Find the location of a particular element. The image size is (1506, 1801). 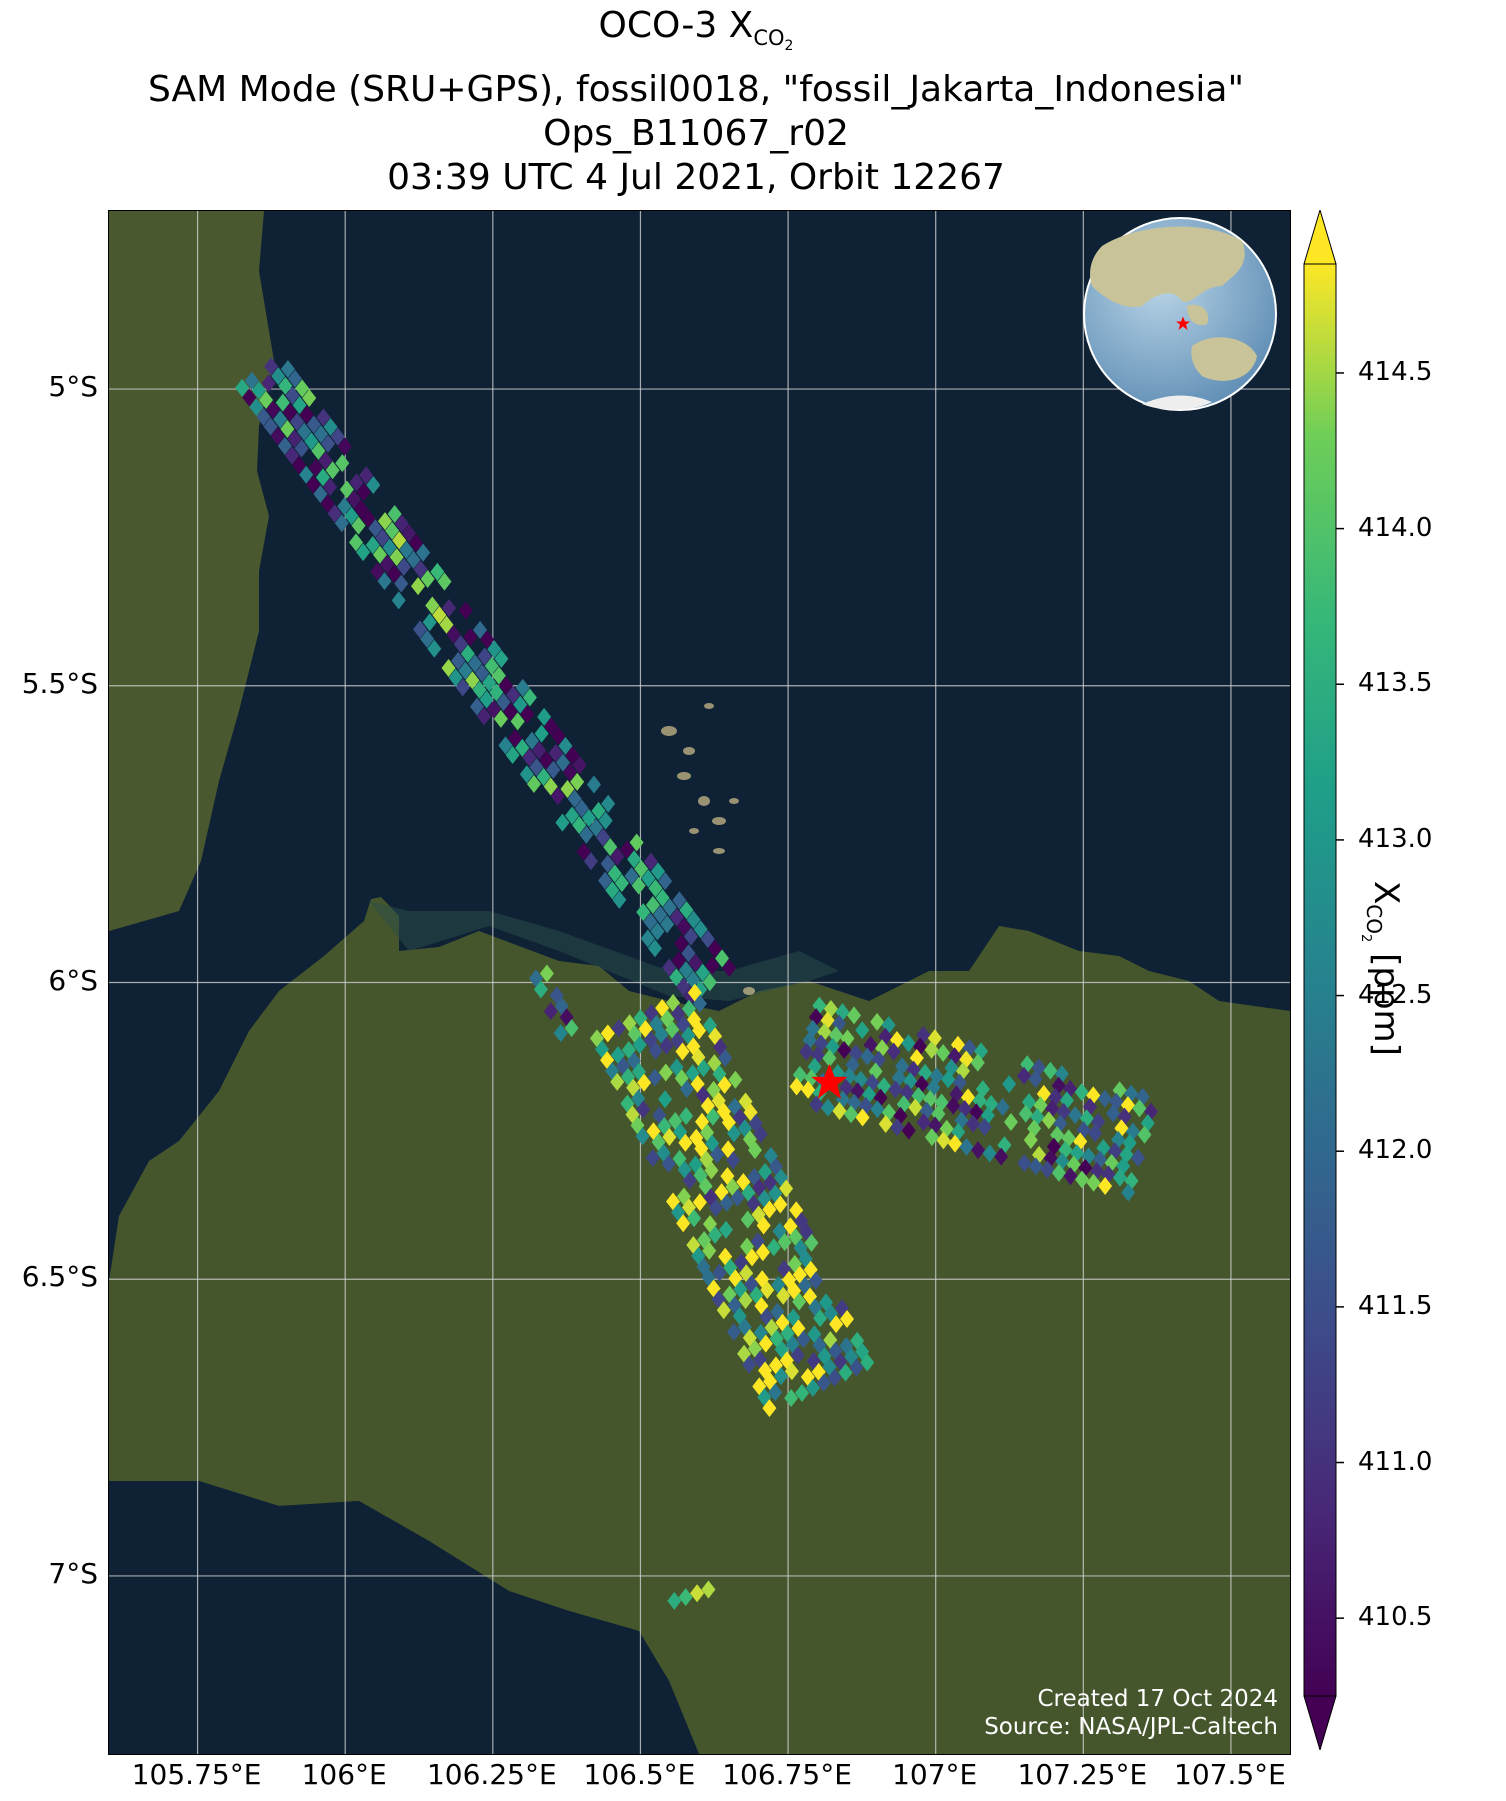

southern-bay is located at coordinates (404, 1617).